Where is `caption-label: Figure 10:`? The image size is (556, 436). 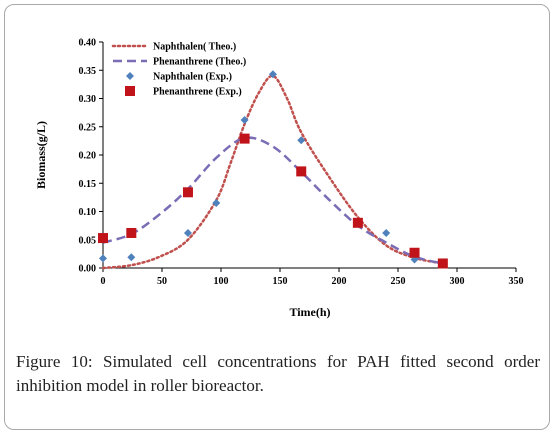 caption-label: Figure 10: is located at coordinates (54, 361).